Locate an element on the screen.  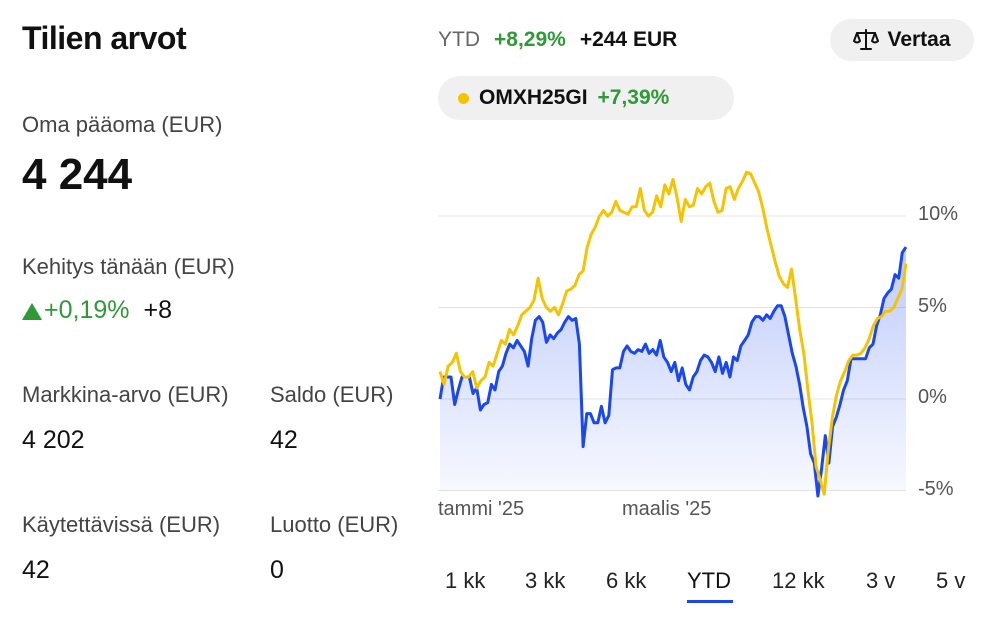
performance-period: YTD is located at coordinates (459, 39).